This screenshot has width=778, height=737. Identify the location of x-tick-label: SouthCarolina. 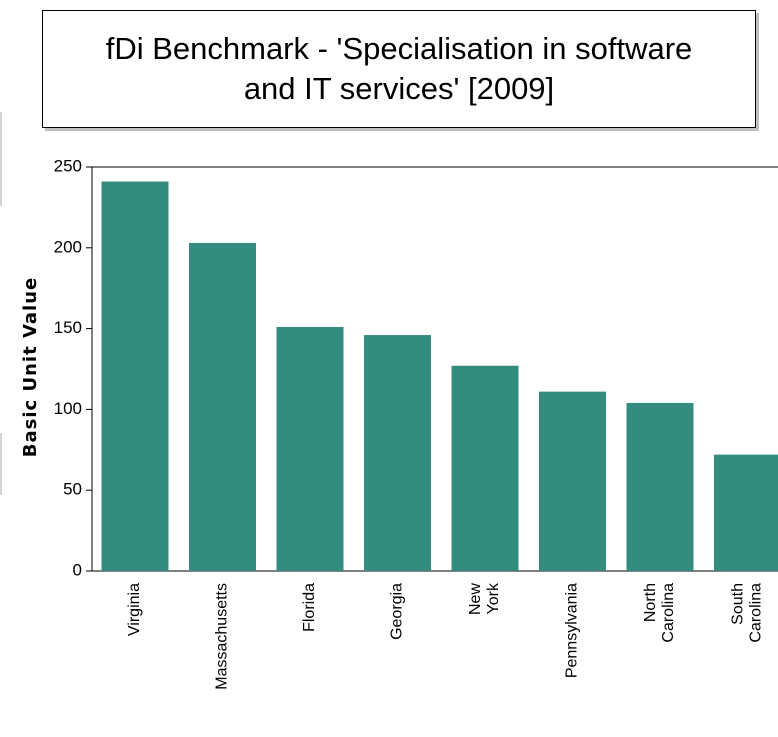
(747, 613).